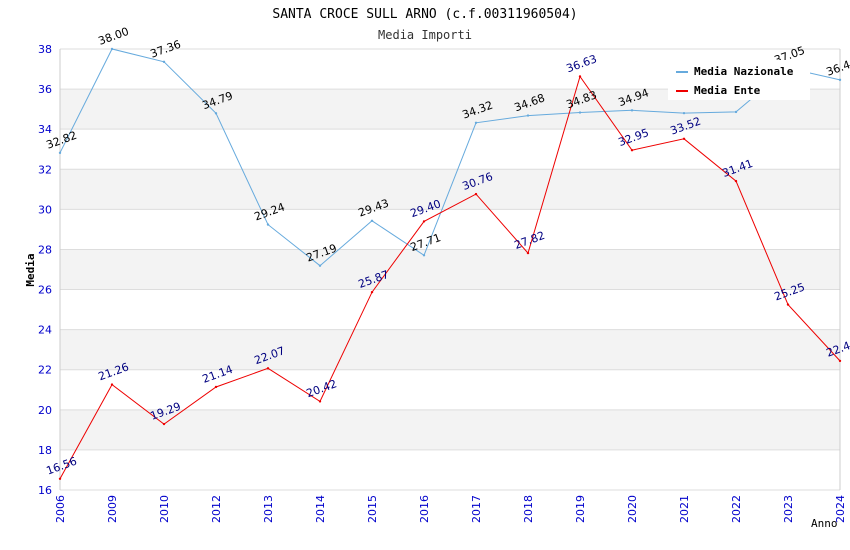 Image resolution: width=850 pixels, height=550 pixels. Describe the element at coordinates (45, 249) in the screenshot. I see `y-tick-label: 28` at that location.